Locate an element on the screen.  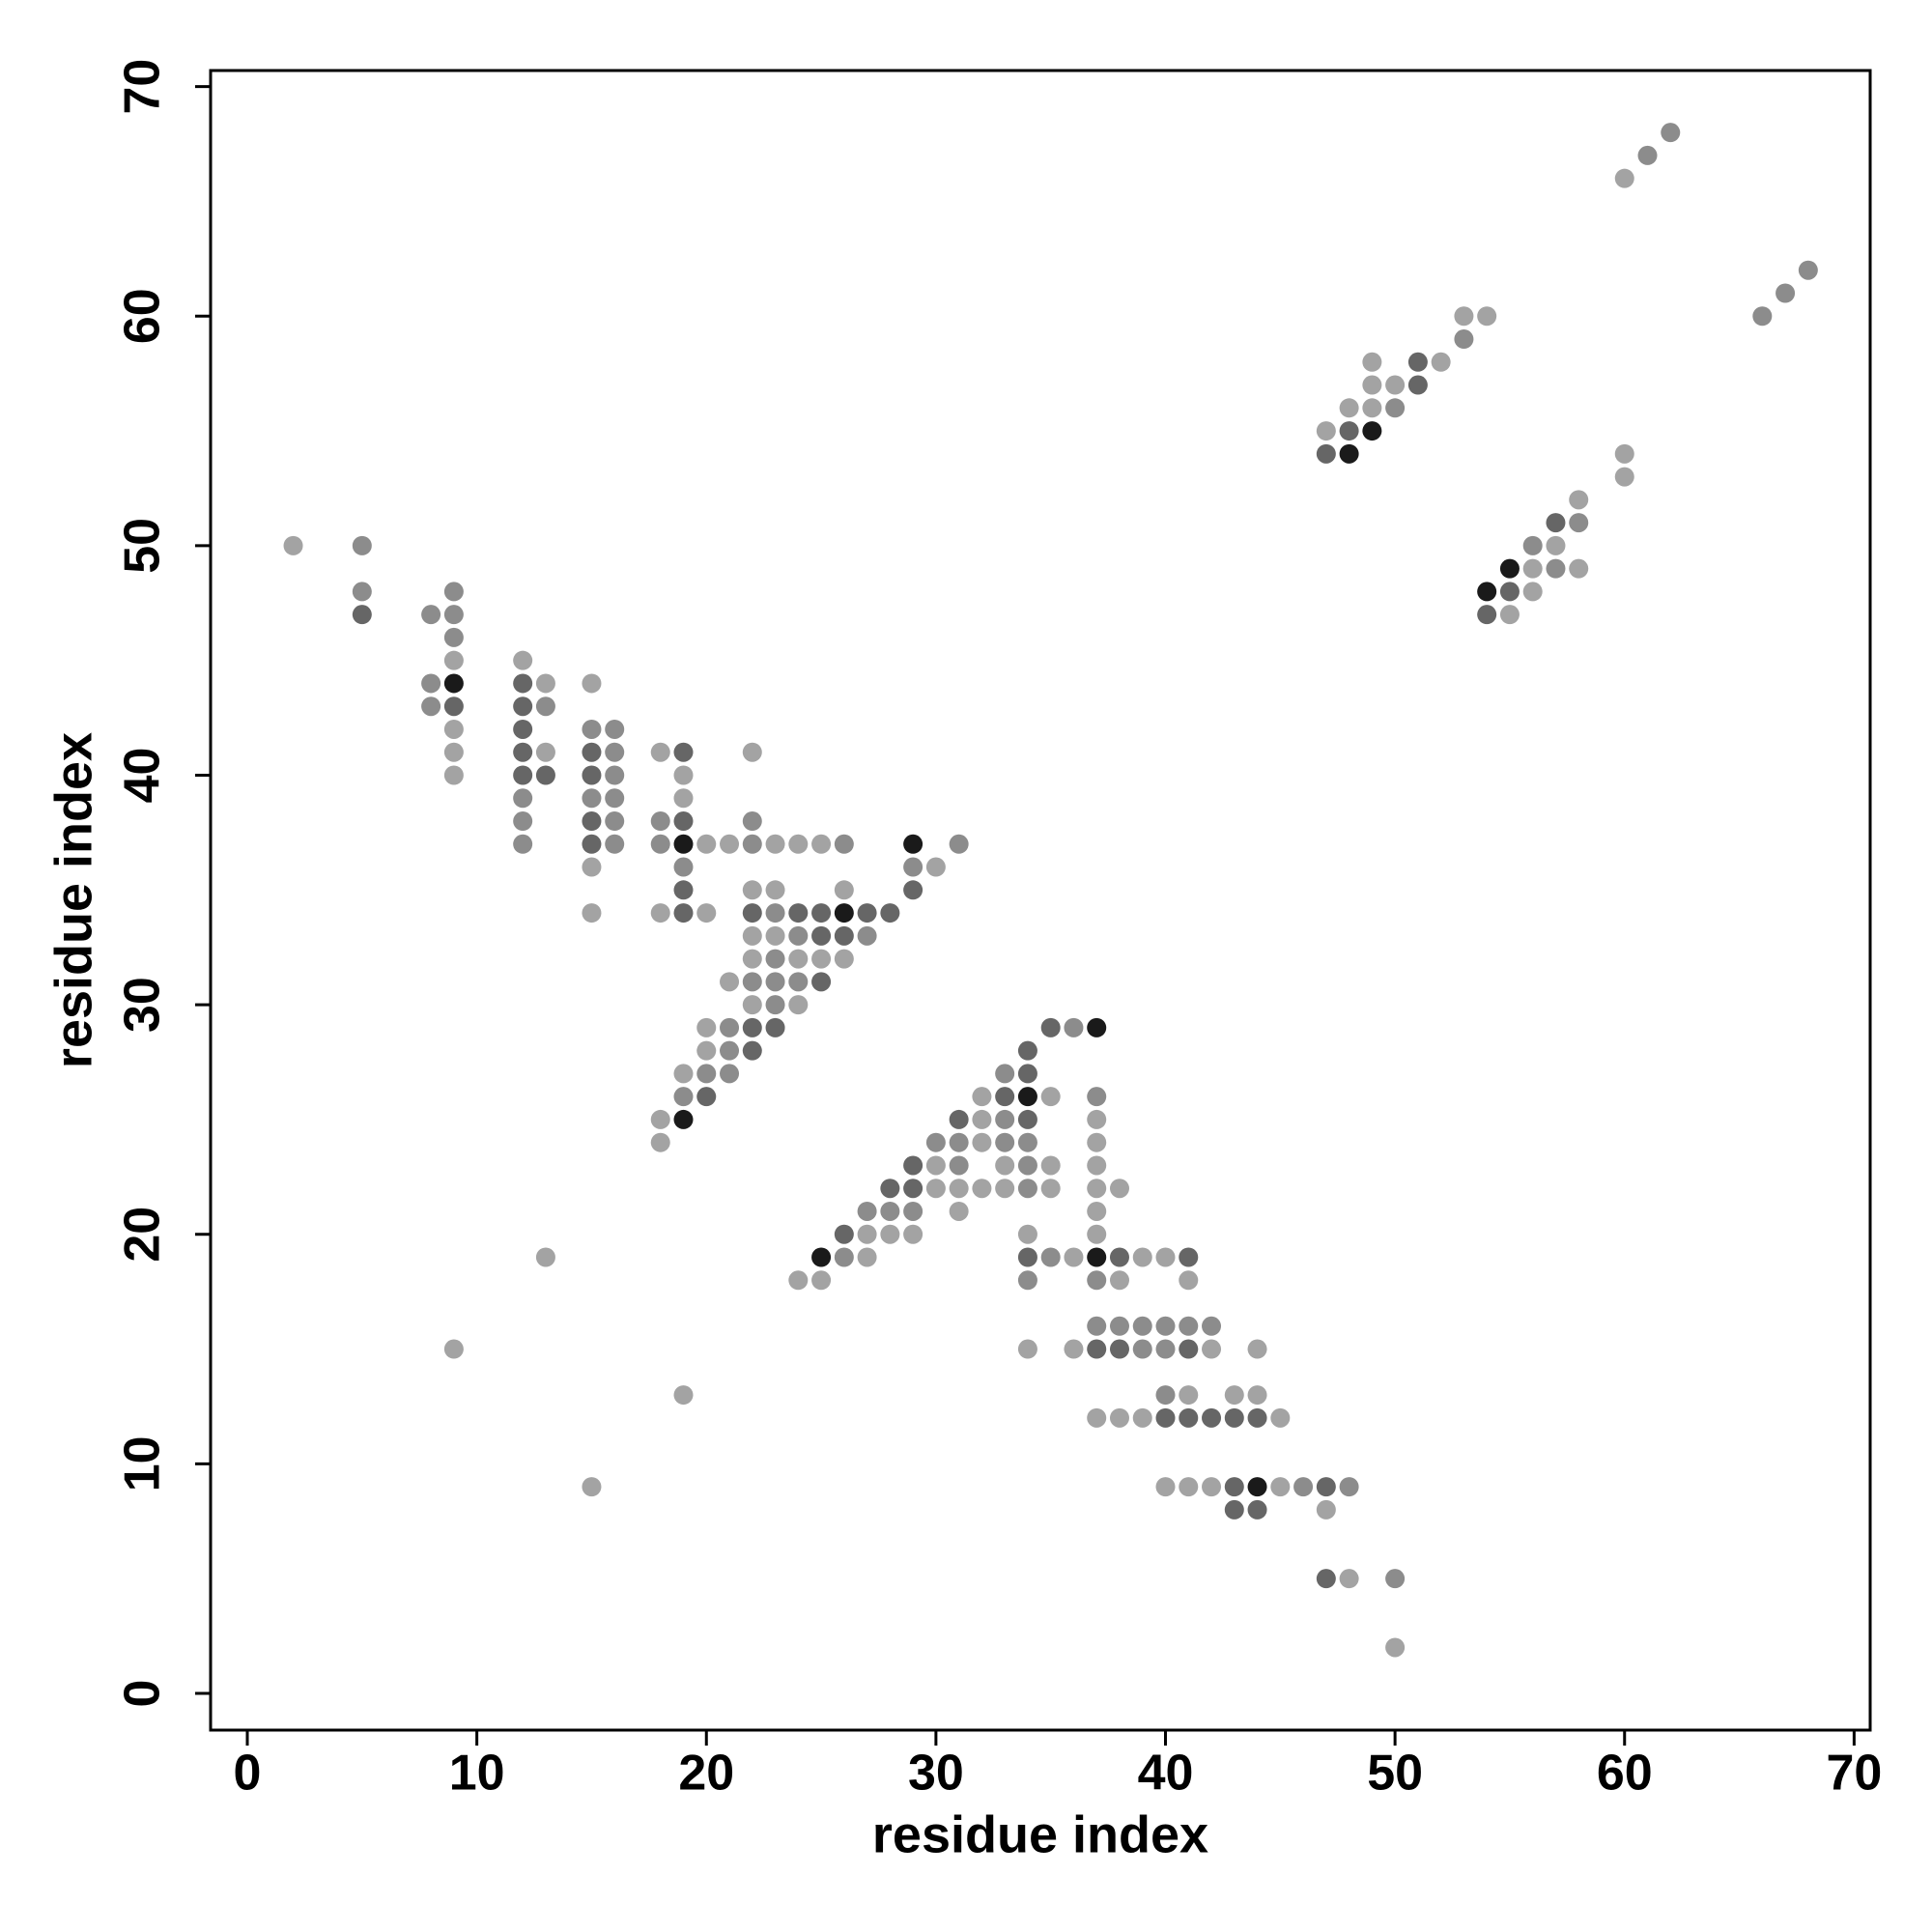
y-tick-label: 0 is located at coordinates (143, 1694).